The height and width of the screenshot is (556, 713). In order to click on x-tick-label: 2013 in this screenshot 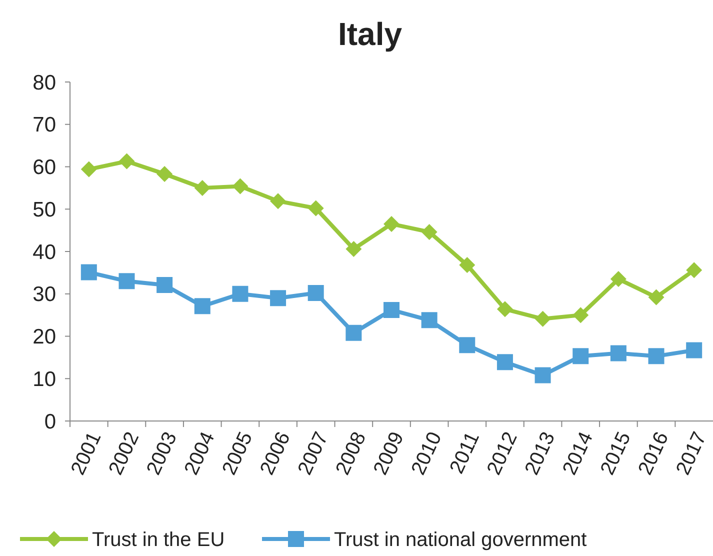, I will do `click(540, 453)`.